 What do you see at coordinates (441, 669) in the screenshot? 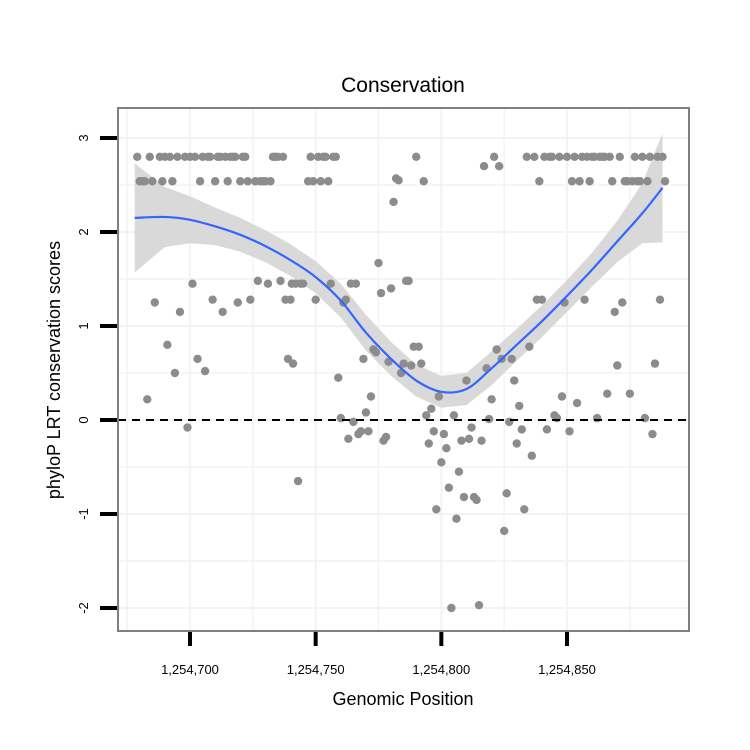
I see `x-tick-label: 1,254,800` at bounding box center [441, 669].